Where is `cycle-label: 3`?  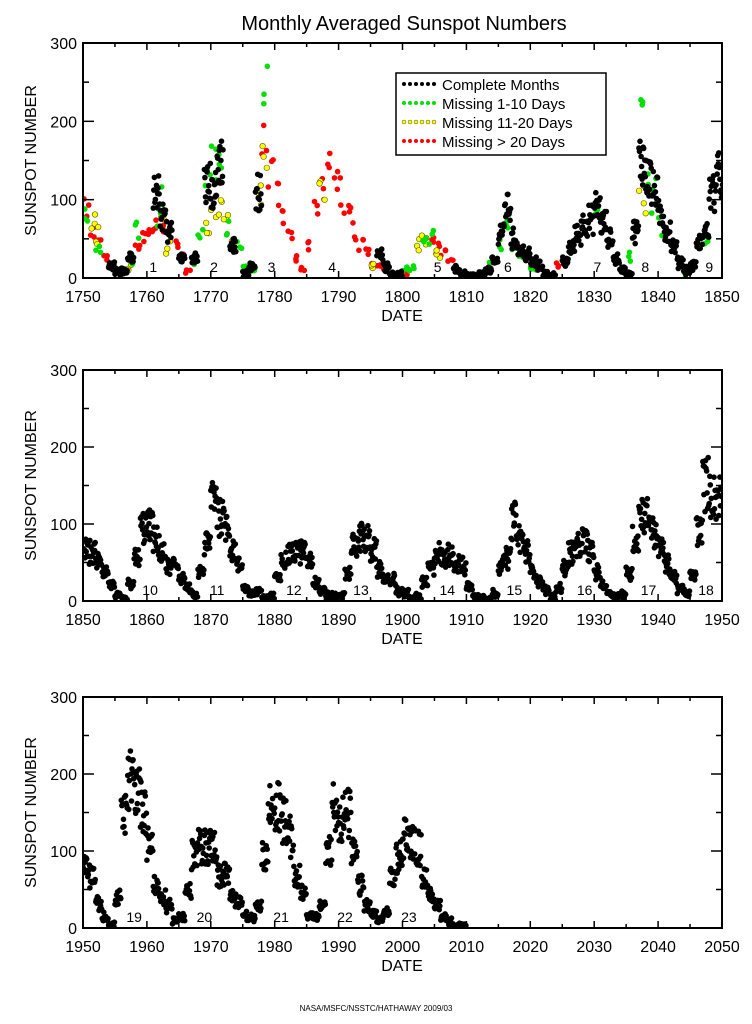 cycle-label: 3 is located at coordinates (272, 267).